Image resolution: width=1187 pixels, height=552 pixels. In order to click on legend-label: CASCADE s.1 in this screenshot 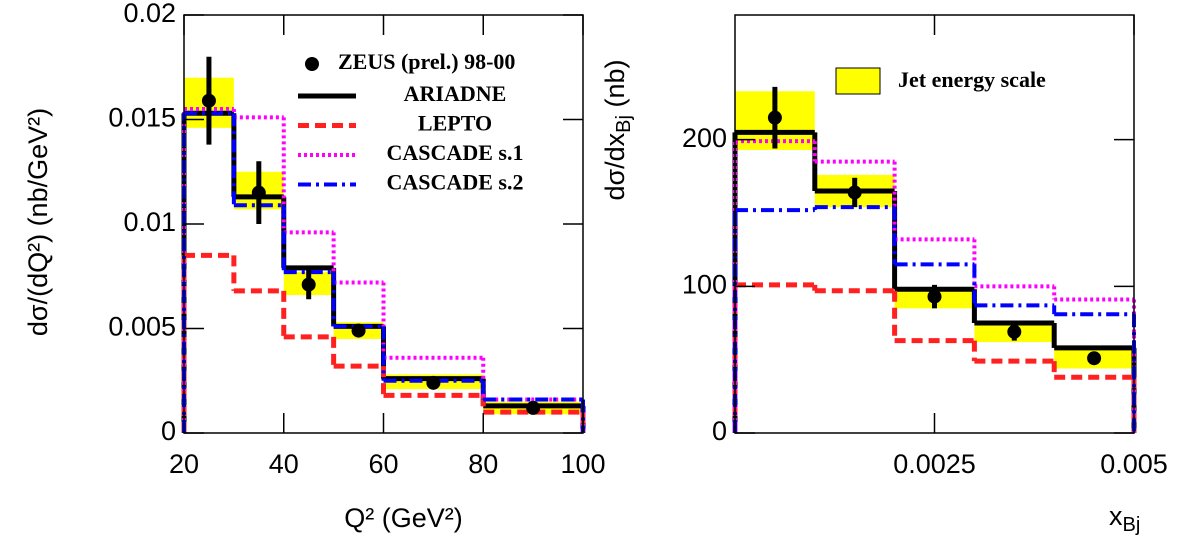, I will do `click(455, 152)`.